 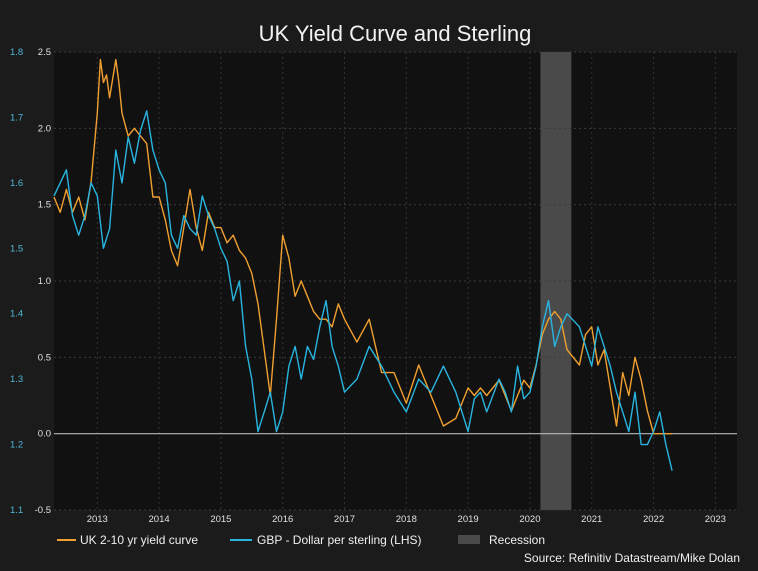 I want to click on y-right-tick-2: 0.5, so click(x=44, y=357).